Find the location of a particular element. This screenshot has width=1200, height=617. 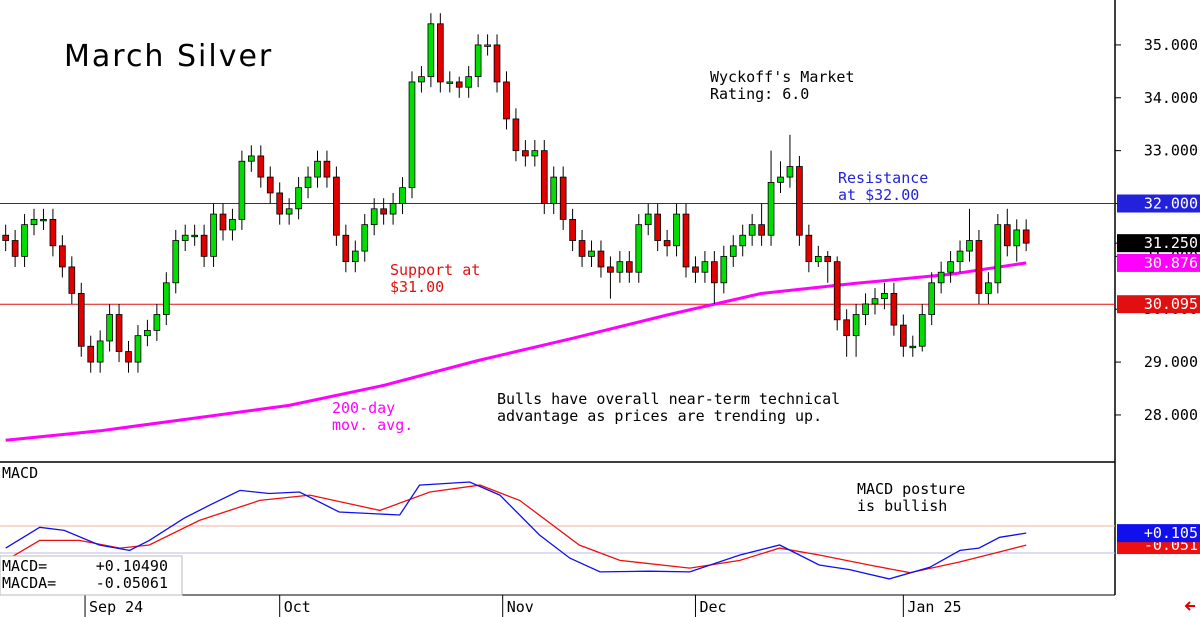

annotation: Support at $31.00 is located at coordinates (435, 278).